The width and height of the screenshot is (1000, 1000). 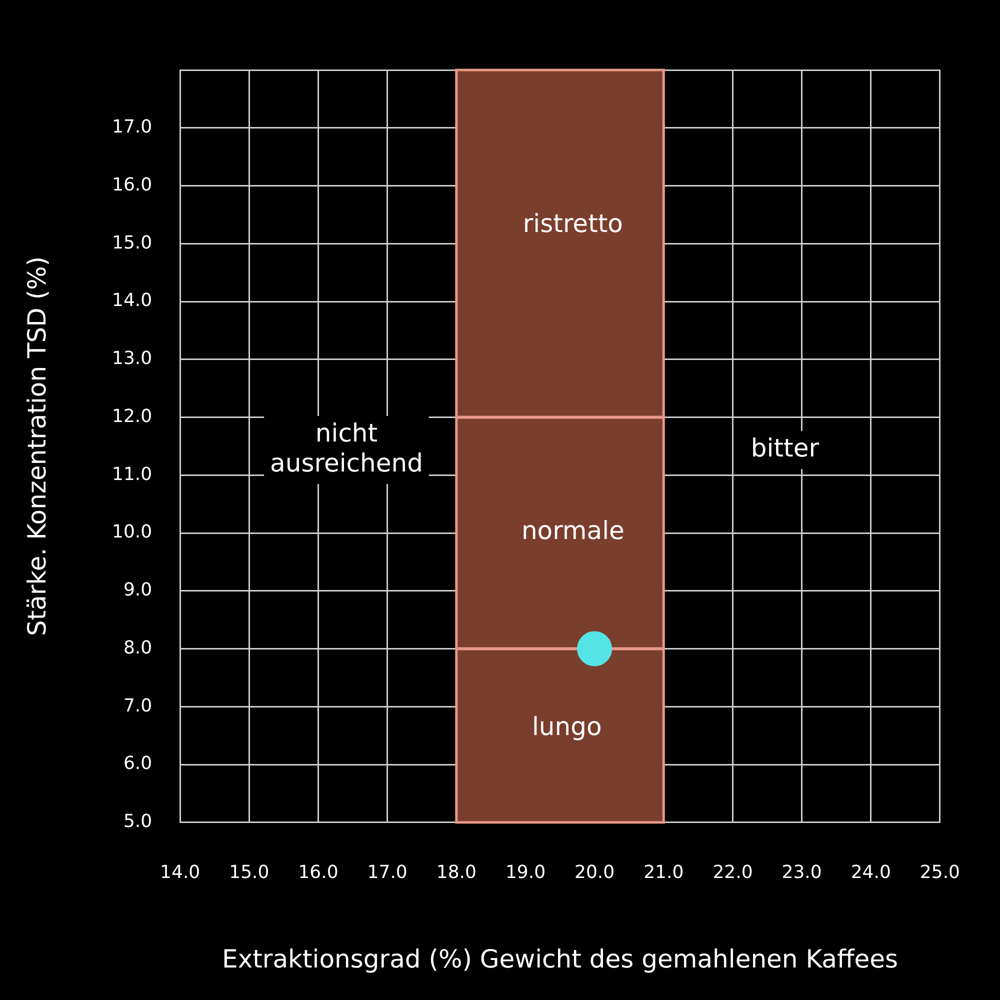 What do you see at coordinates (572, 531) in the screenshot?
I see `annotation: normale` at bounding box center [572, 531].